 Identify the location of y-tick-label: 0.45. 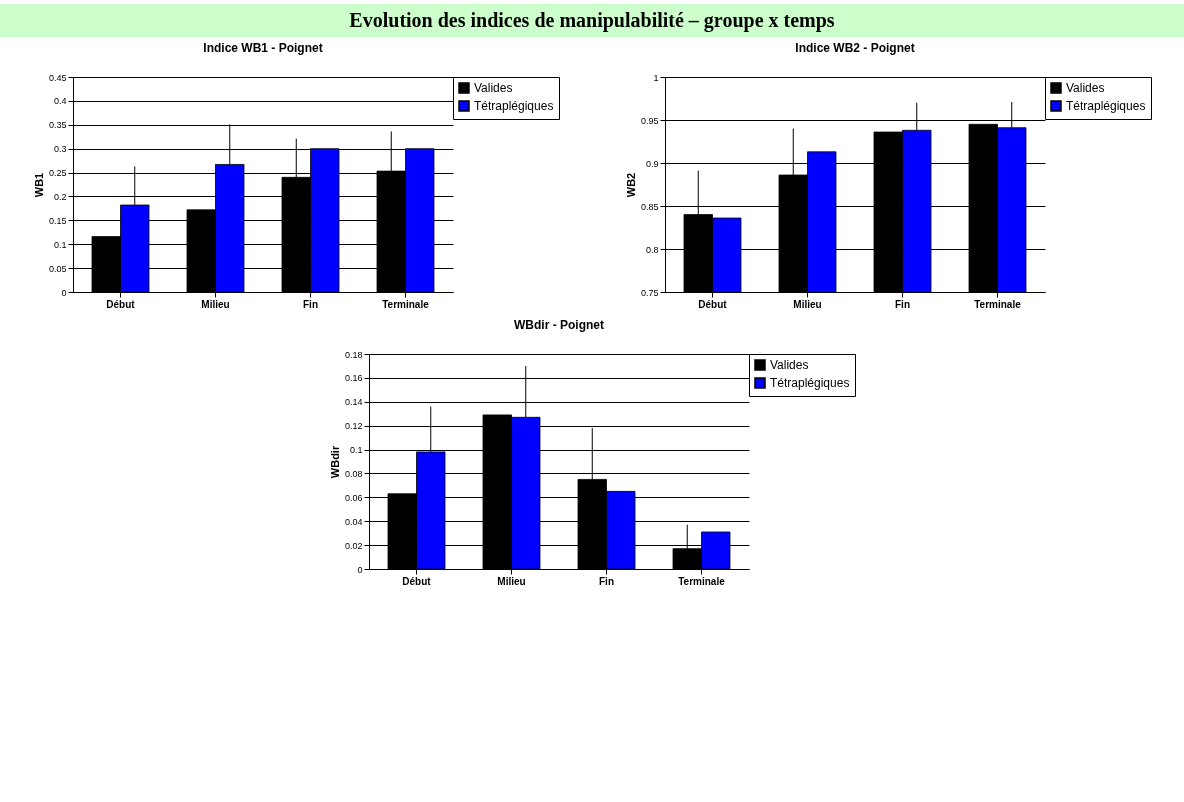
(57, 77).